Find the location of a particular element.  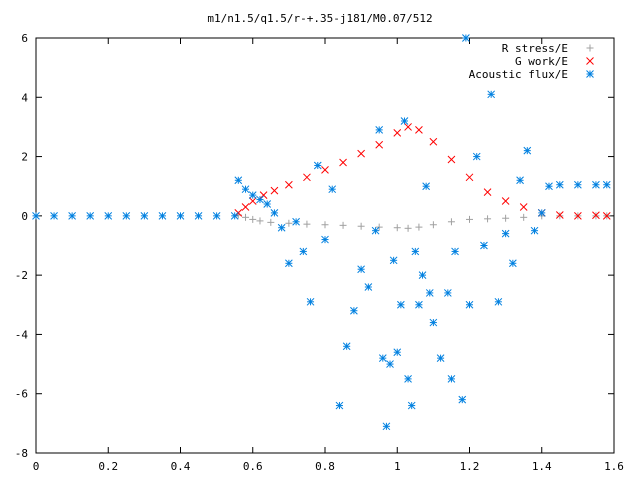

x-tick-label: 1 is located at coordinates (397, 466).